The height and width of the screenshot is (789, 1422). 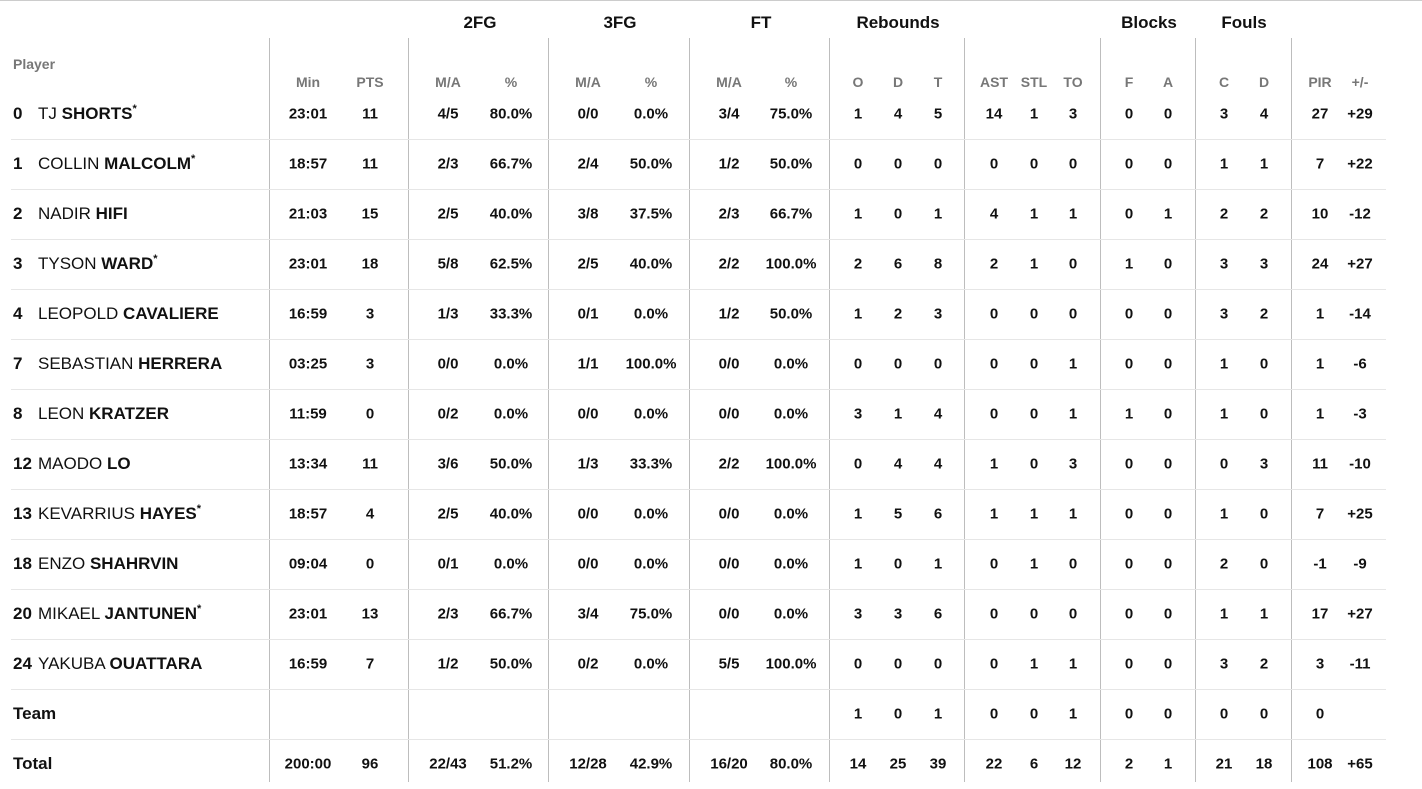 What do you see at coordinates (1149, 22) in the screenshot?
I see `group-header-blocks: Blocks` at bounding box center [1149, 22].